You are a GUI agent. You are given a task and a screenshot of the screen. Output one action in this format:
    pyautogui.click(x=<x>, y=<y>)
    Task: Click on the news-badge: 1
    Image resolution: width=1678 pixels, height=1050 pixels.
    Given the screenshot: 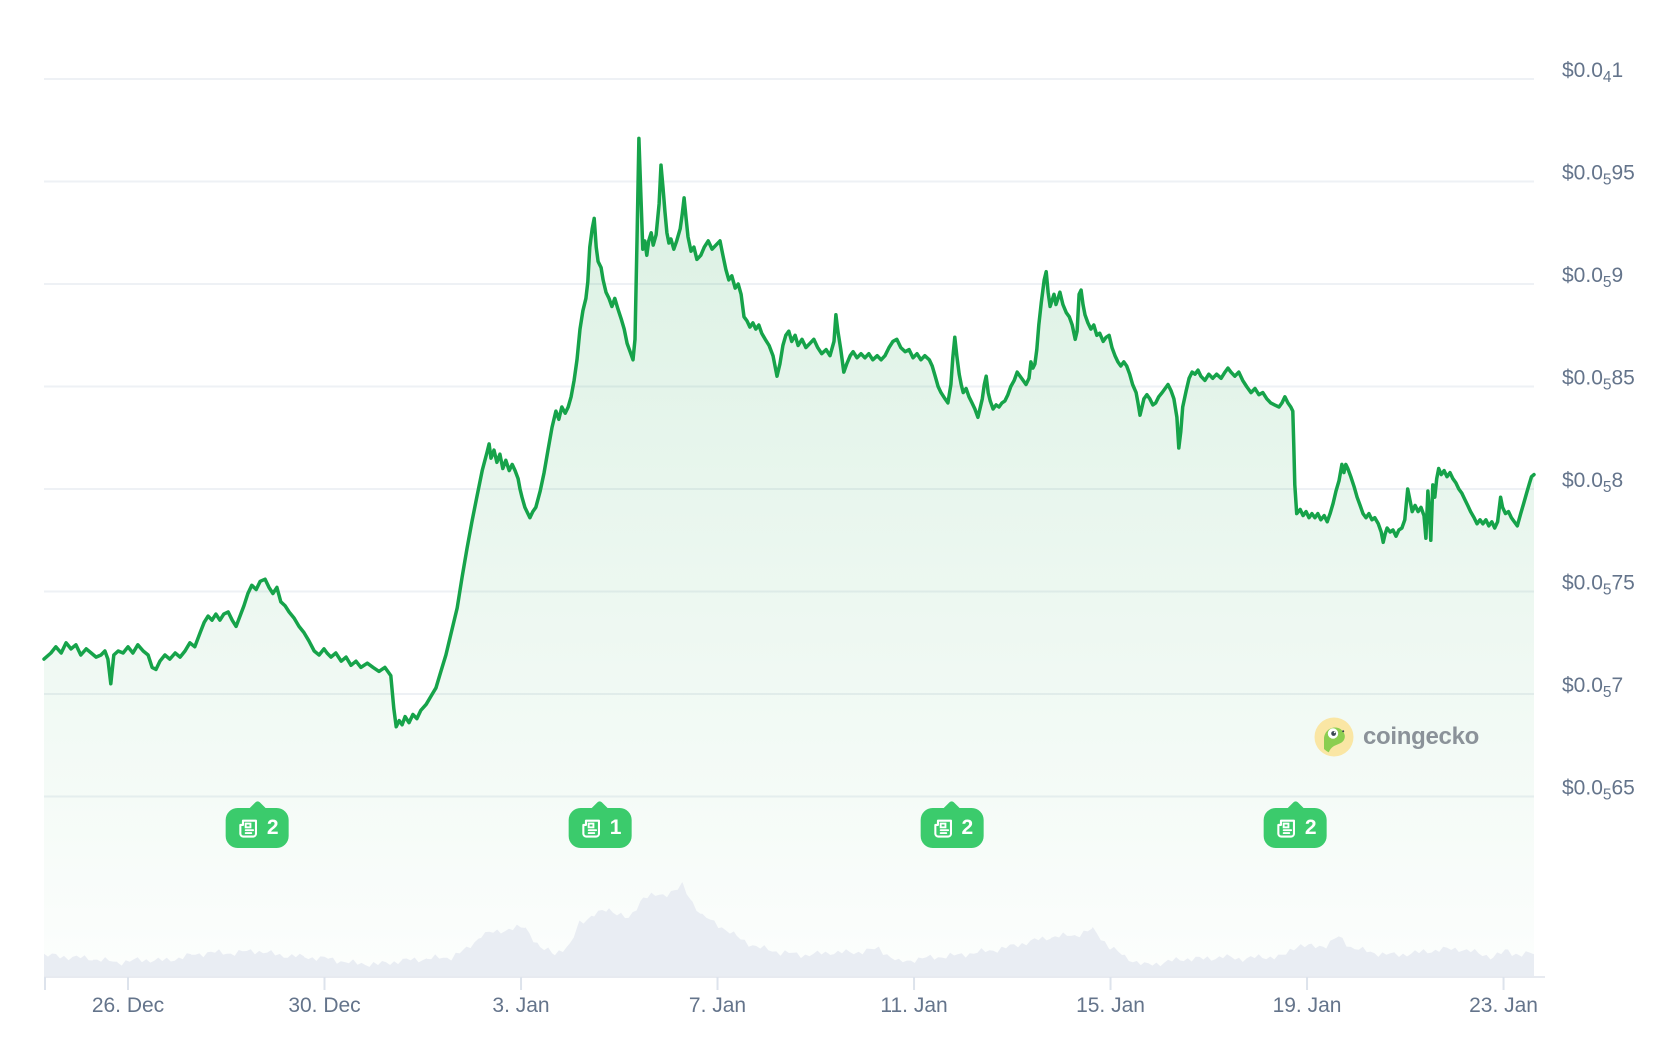 What is the action you would take?
    pyautogui.click(x=600, y=824)
    